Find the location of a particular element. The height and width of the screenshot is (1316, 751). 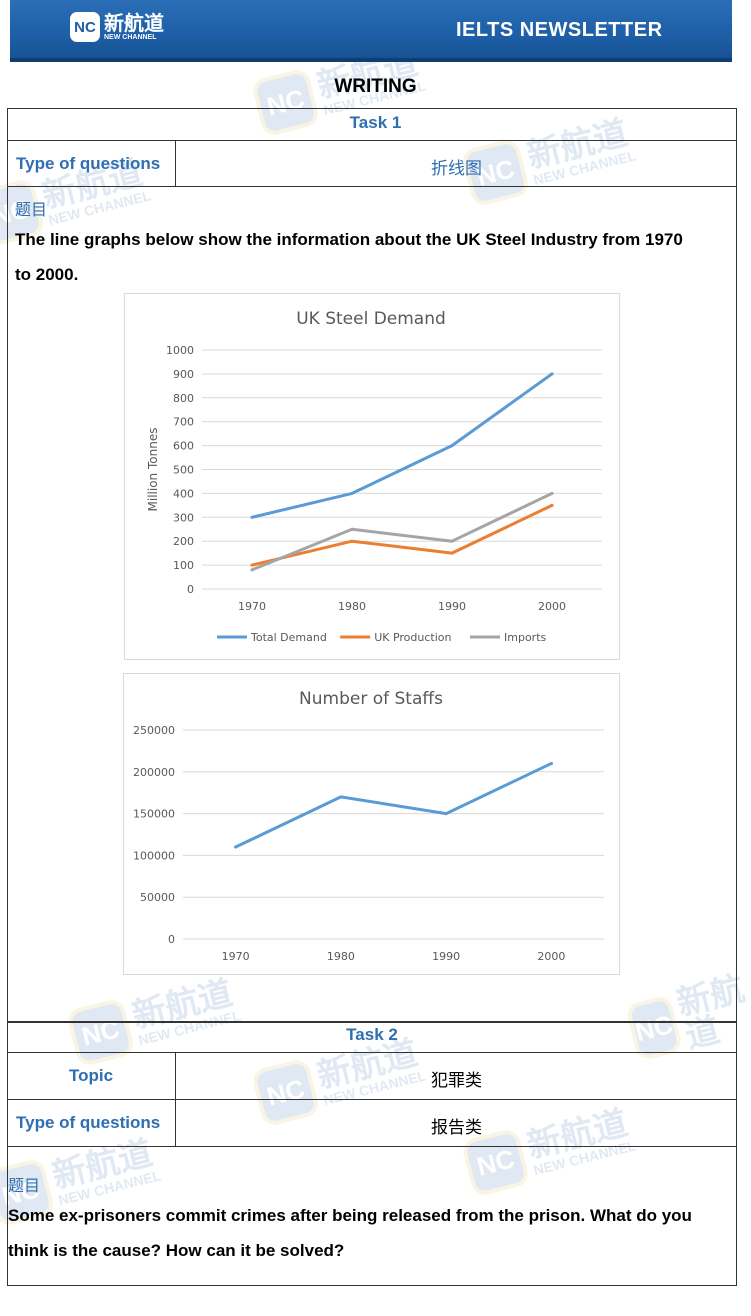

chart-title: UK Steel Demand is located at coordinates (371, 319).